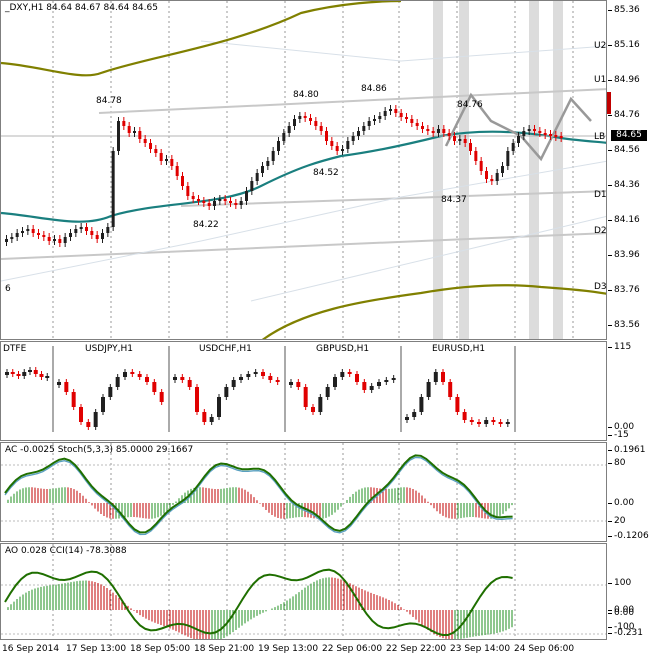  I want to click on price-tick: 83.96, so click(624, 255).